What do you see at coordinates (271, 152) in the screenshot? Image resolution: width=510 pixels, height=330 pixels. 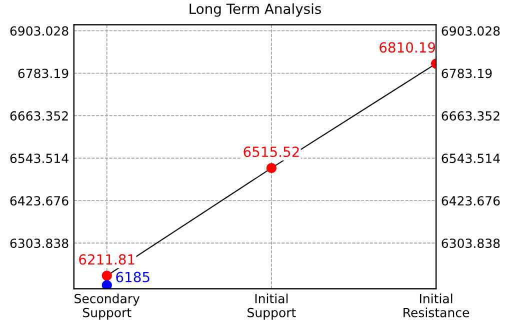 I see `data-label: 6515.52` at bounding box center [271, 152].